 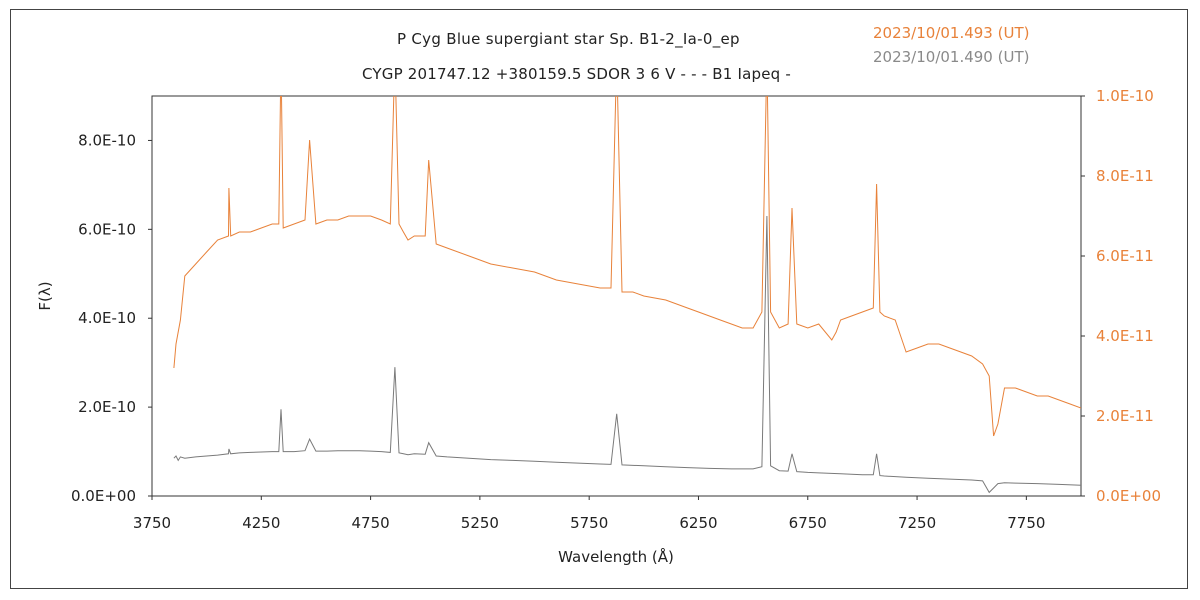 I want to click on x-tick-label-1: 4250, so click(x=261, y=523).